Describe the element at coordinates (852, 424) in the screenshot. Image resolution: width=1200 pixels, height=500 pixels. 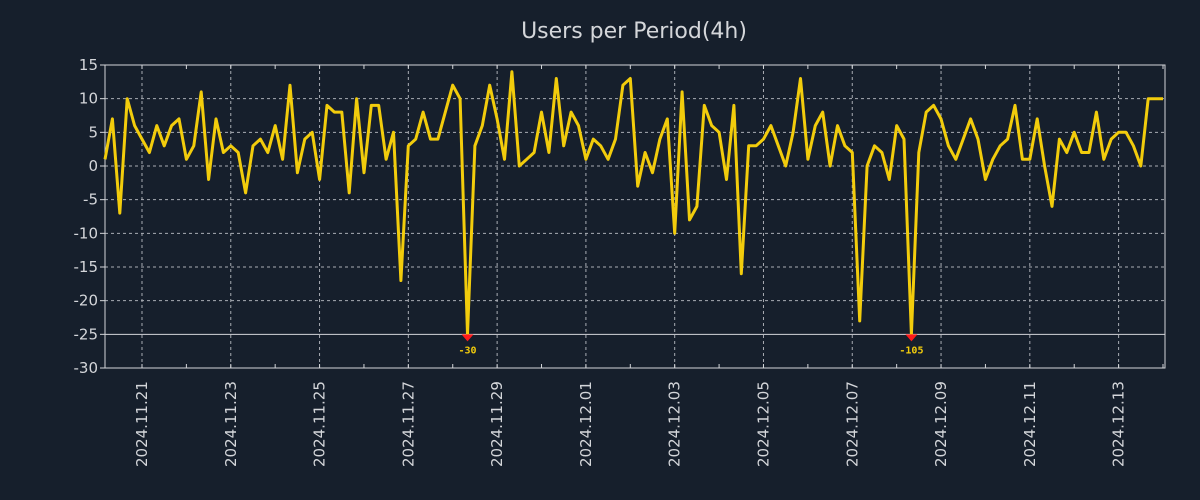
I see `x-tick-label: 2024.12.07` at that location.